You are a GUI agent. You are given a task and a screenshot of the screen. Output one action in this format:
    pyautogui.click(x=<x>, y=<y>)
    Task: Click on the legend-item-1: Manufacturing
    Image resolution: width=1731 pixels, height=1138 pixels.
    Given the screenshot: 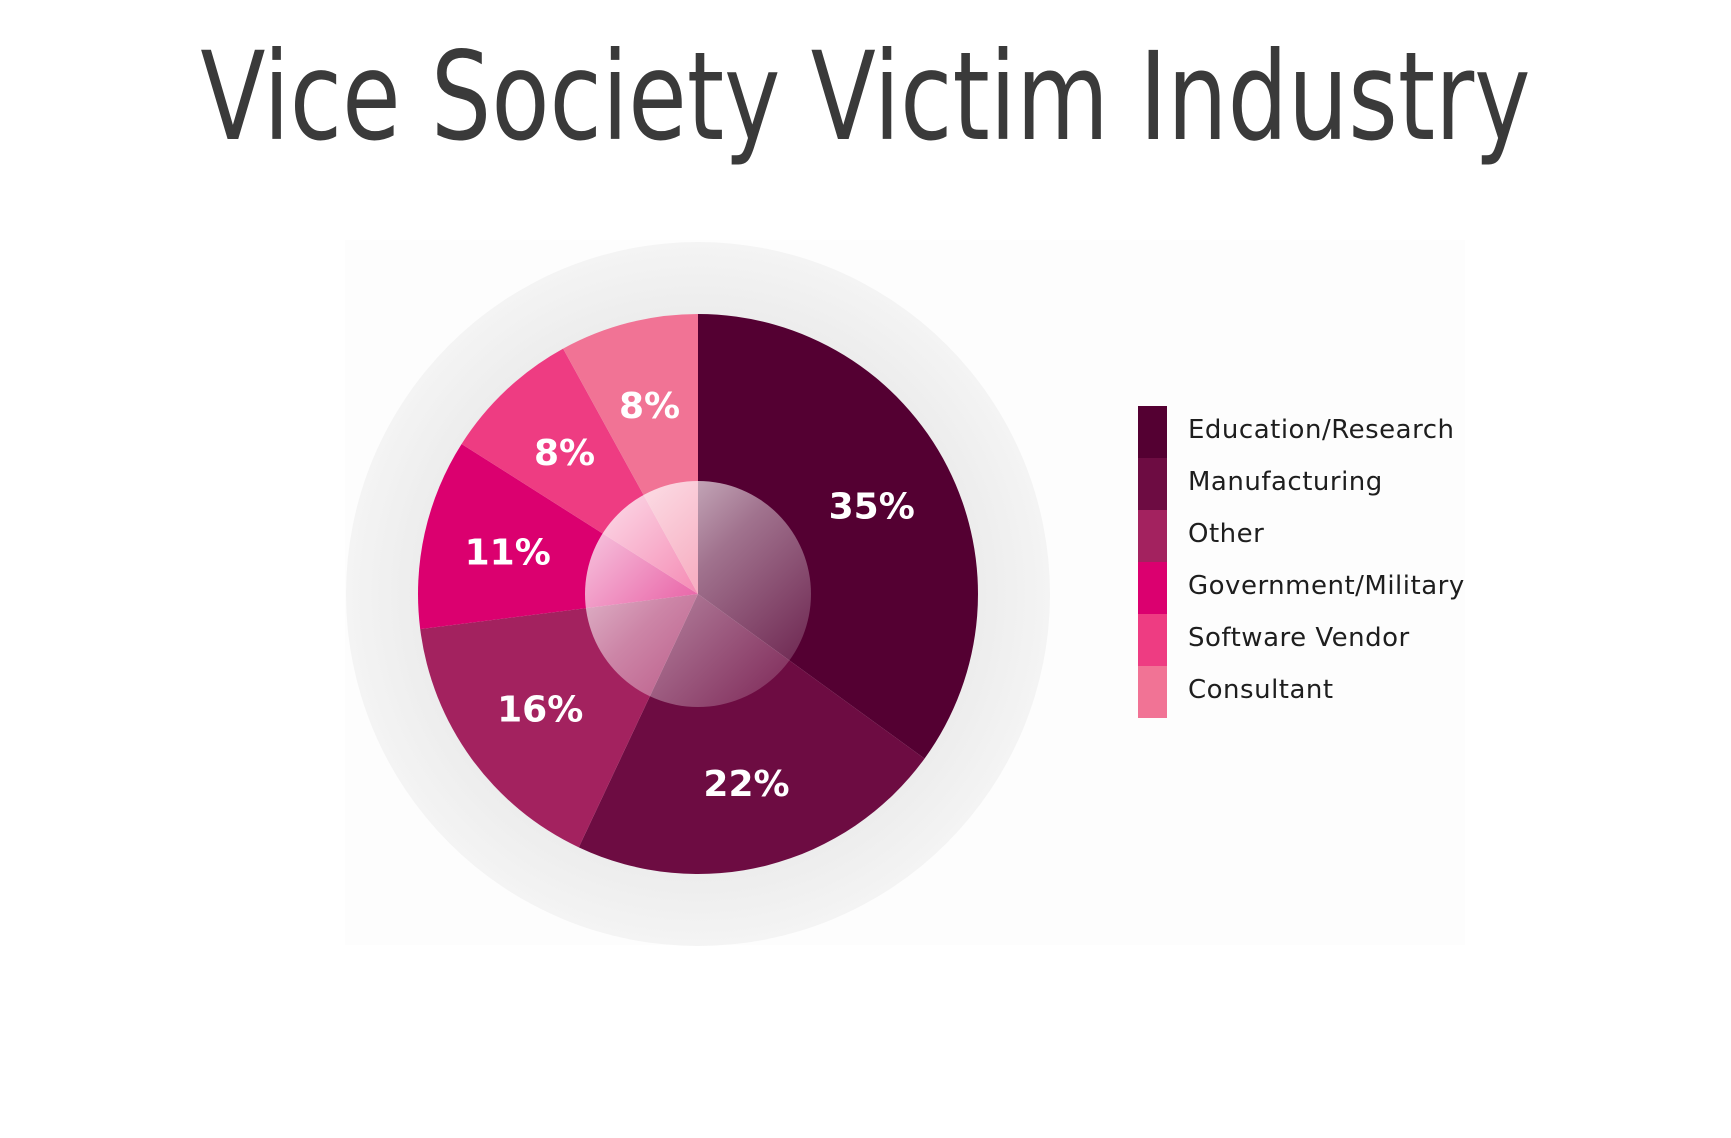 What is the action you would take?
    pyautogui.click(x=1328, y=484)
    